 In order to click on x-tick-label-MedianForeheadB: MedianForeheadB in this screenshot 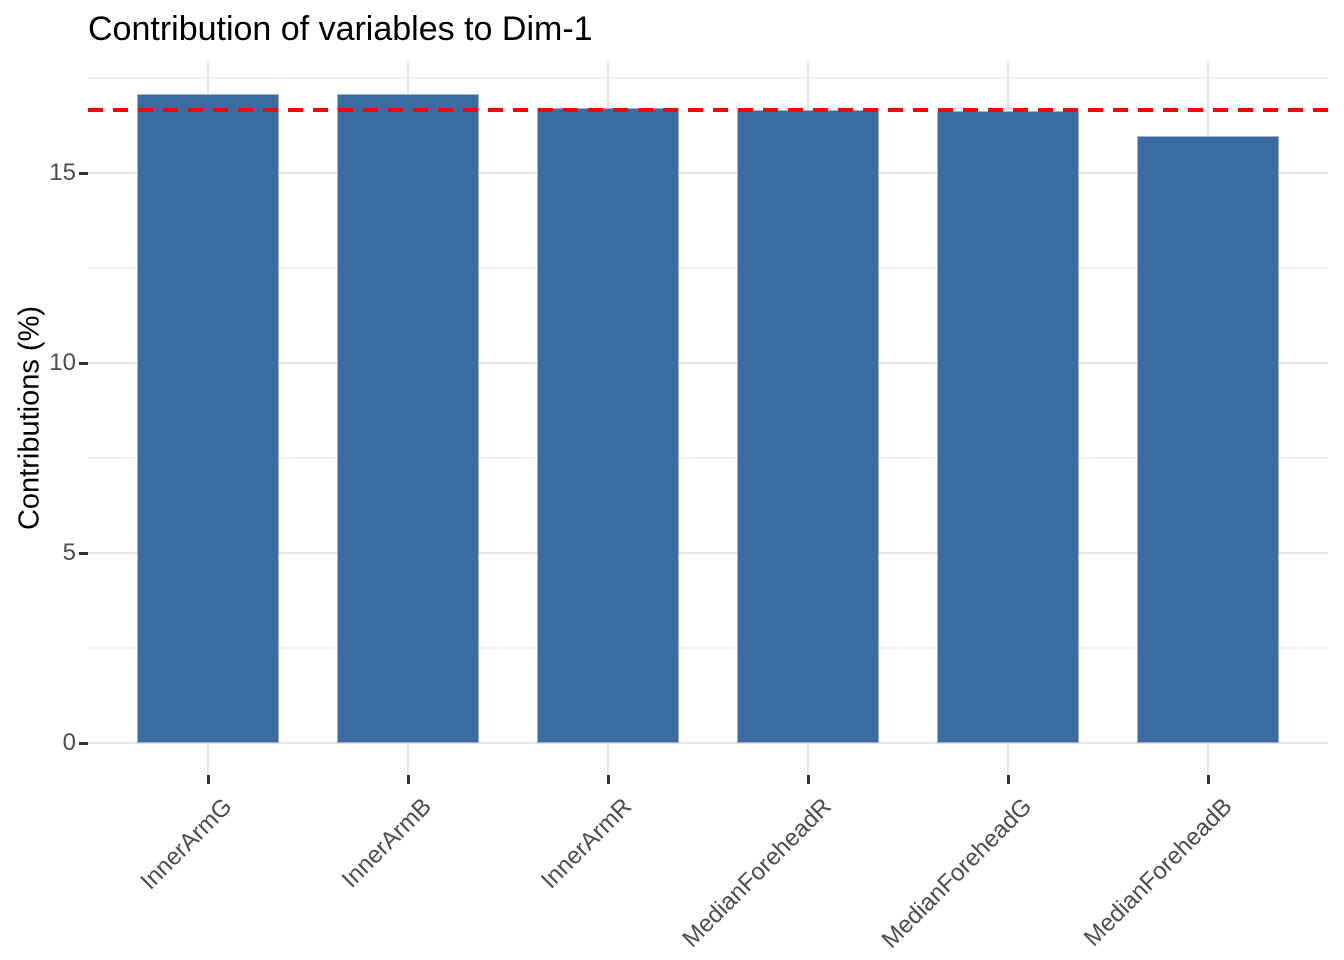, I will do `click(1158, 872)`.